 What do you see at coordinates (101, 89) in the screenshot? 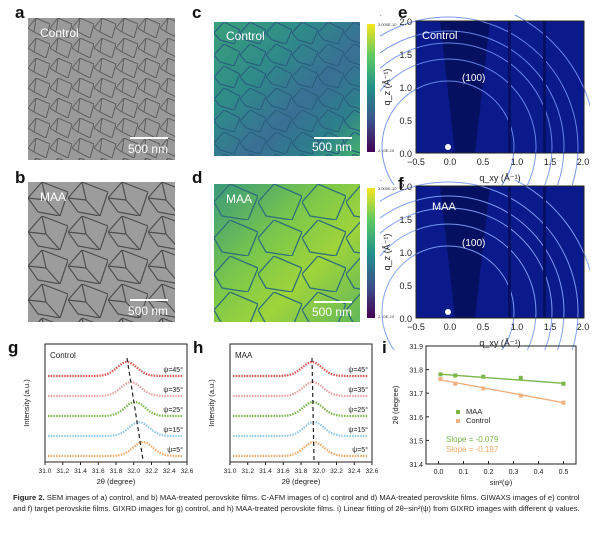
I see `sem-image-control: Control 500 nm` at bounding box center [101, 89].